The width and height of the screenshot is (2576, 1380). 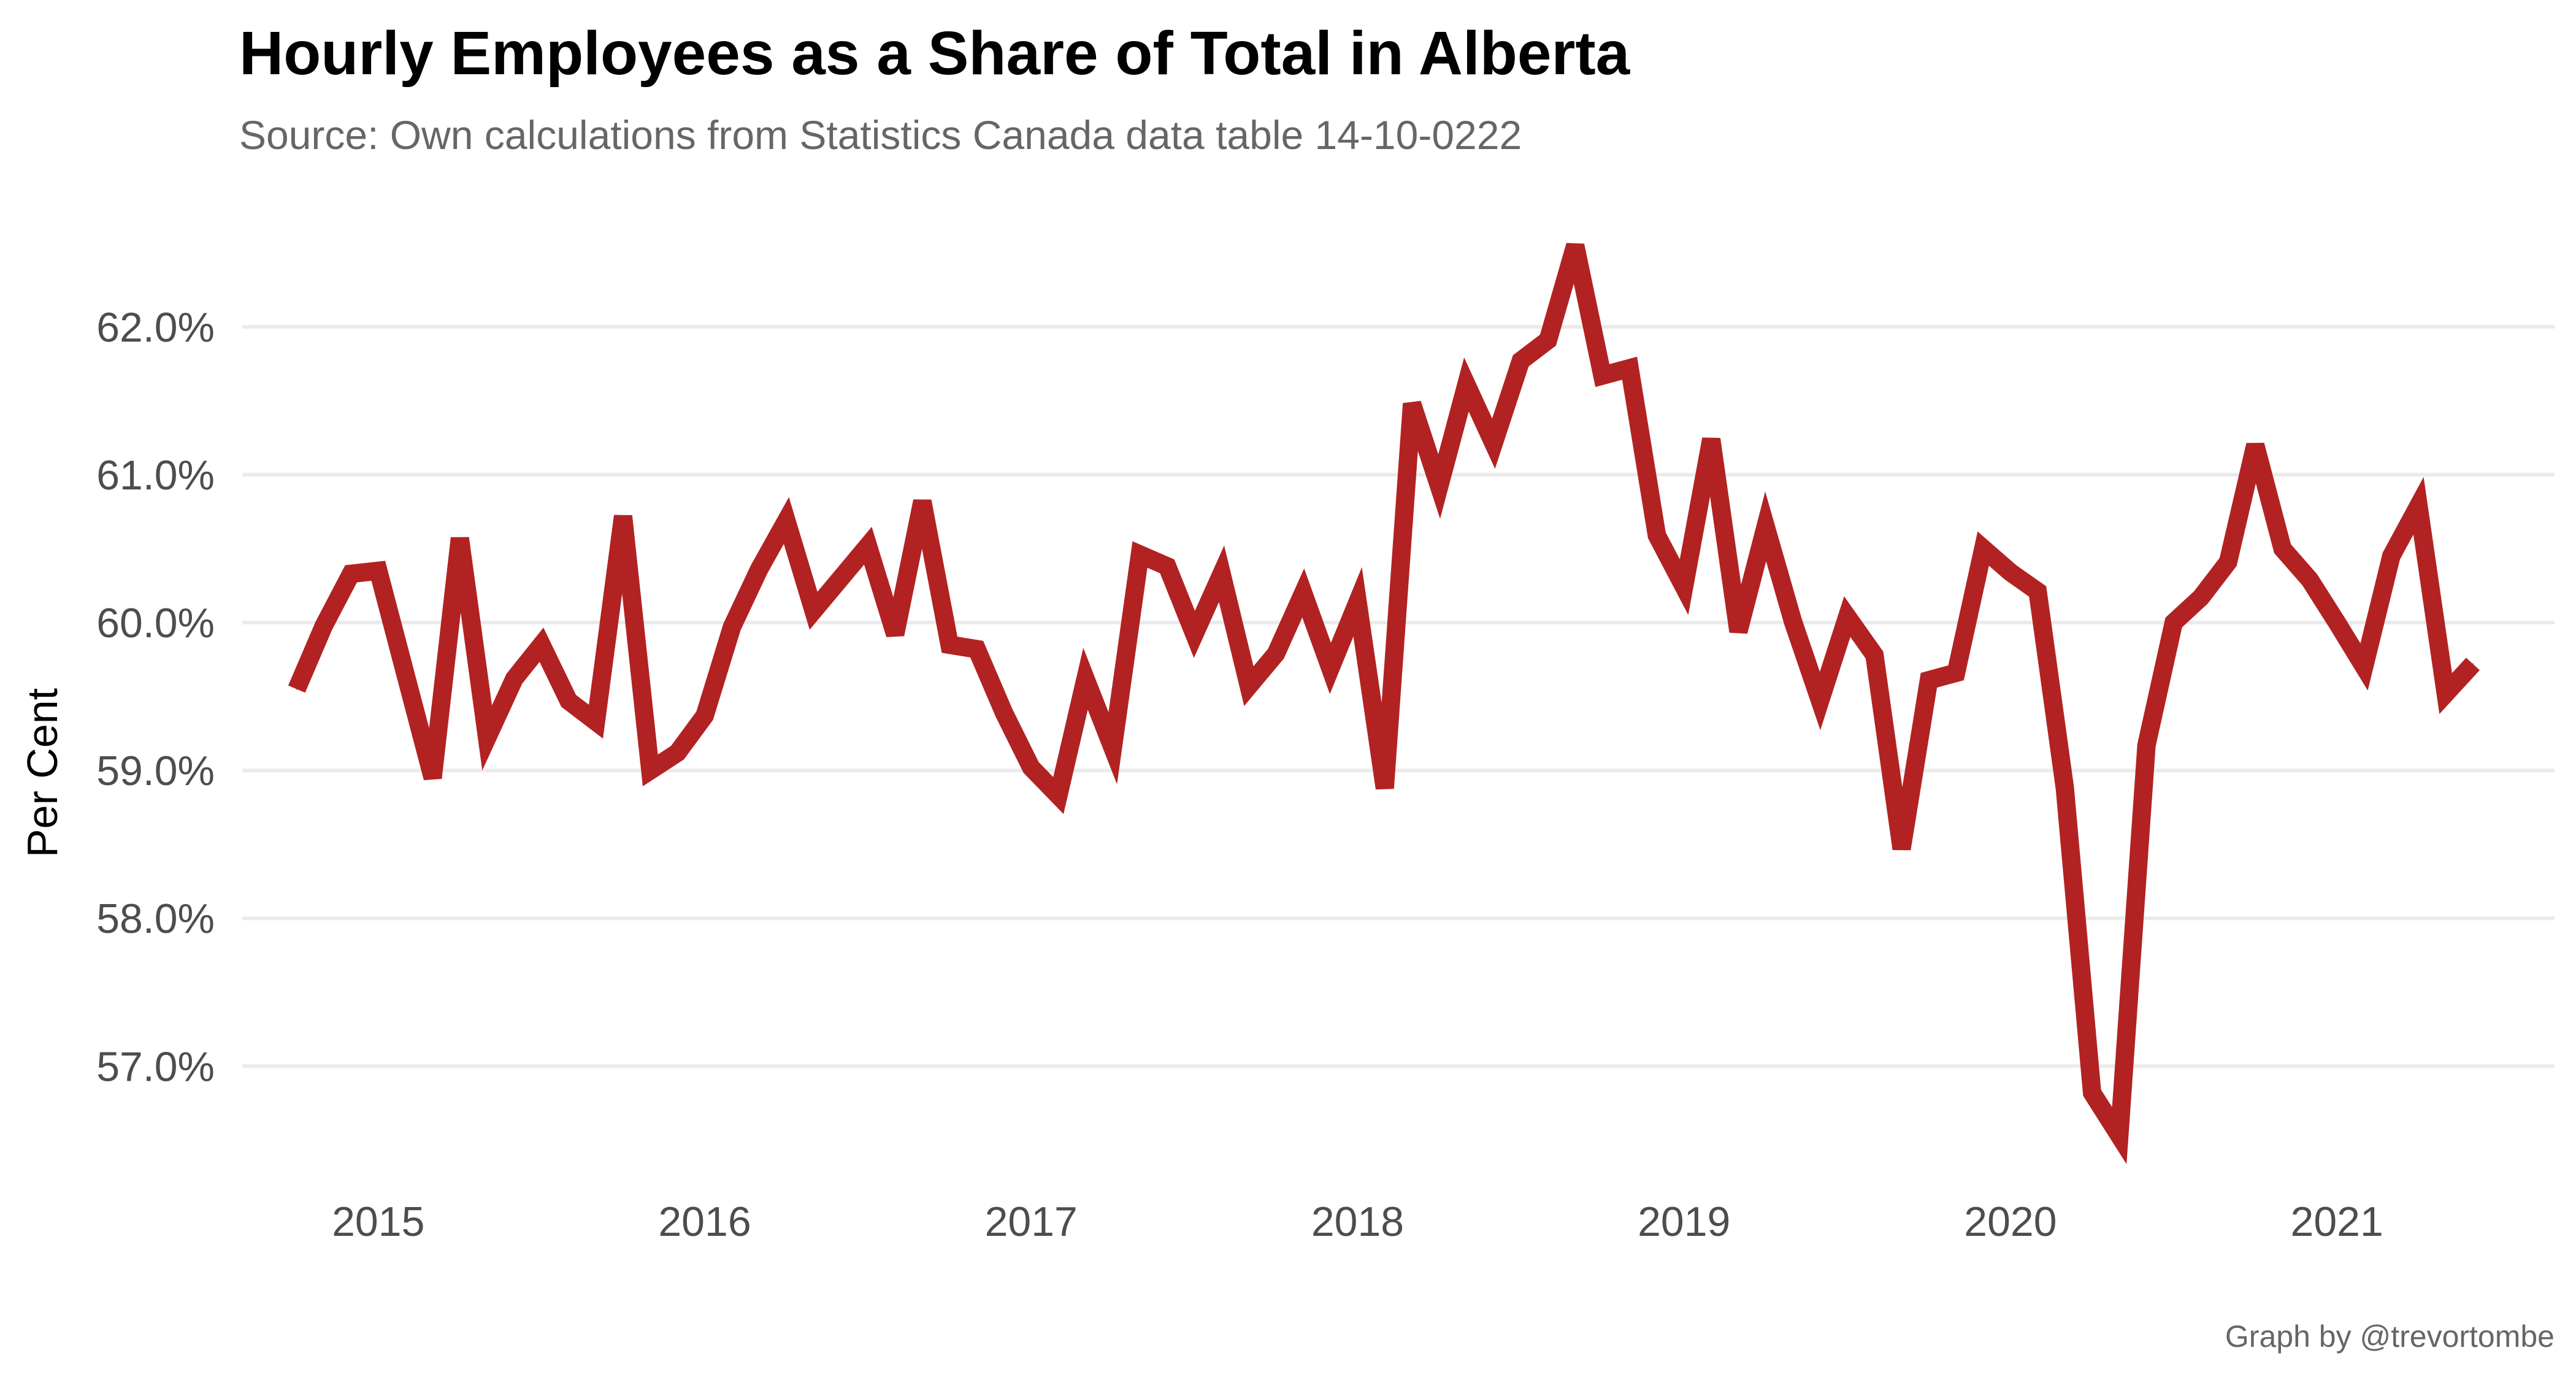 I want to click on y-tick-label: 58.0%, so click(x=155, y=918).